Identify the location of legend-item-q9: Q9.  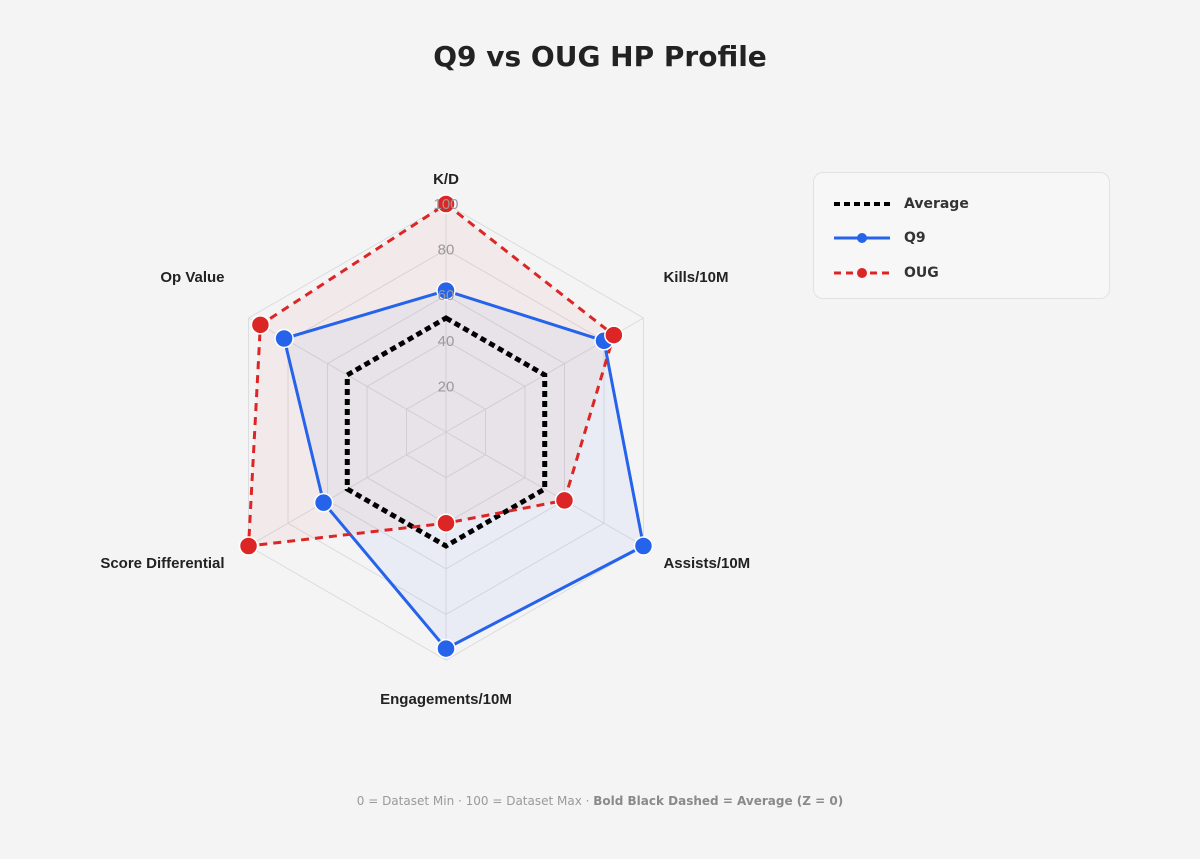
(879, 238).